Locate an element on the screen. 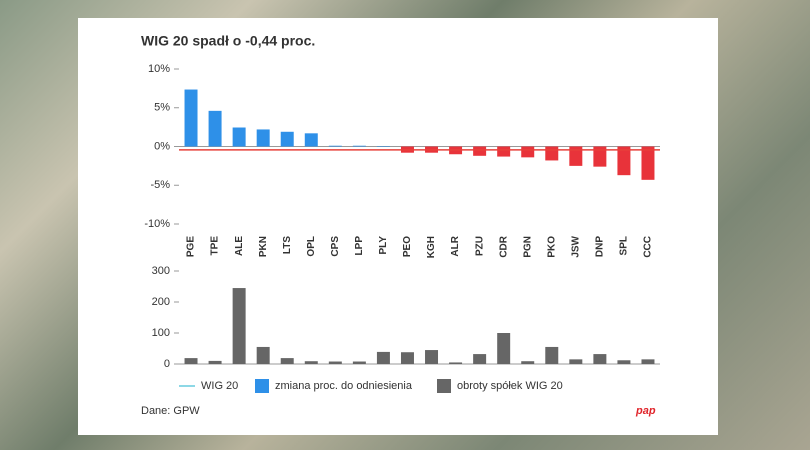  y-tick-label: 100 is located at coordinates (161, 333).